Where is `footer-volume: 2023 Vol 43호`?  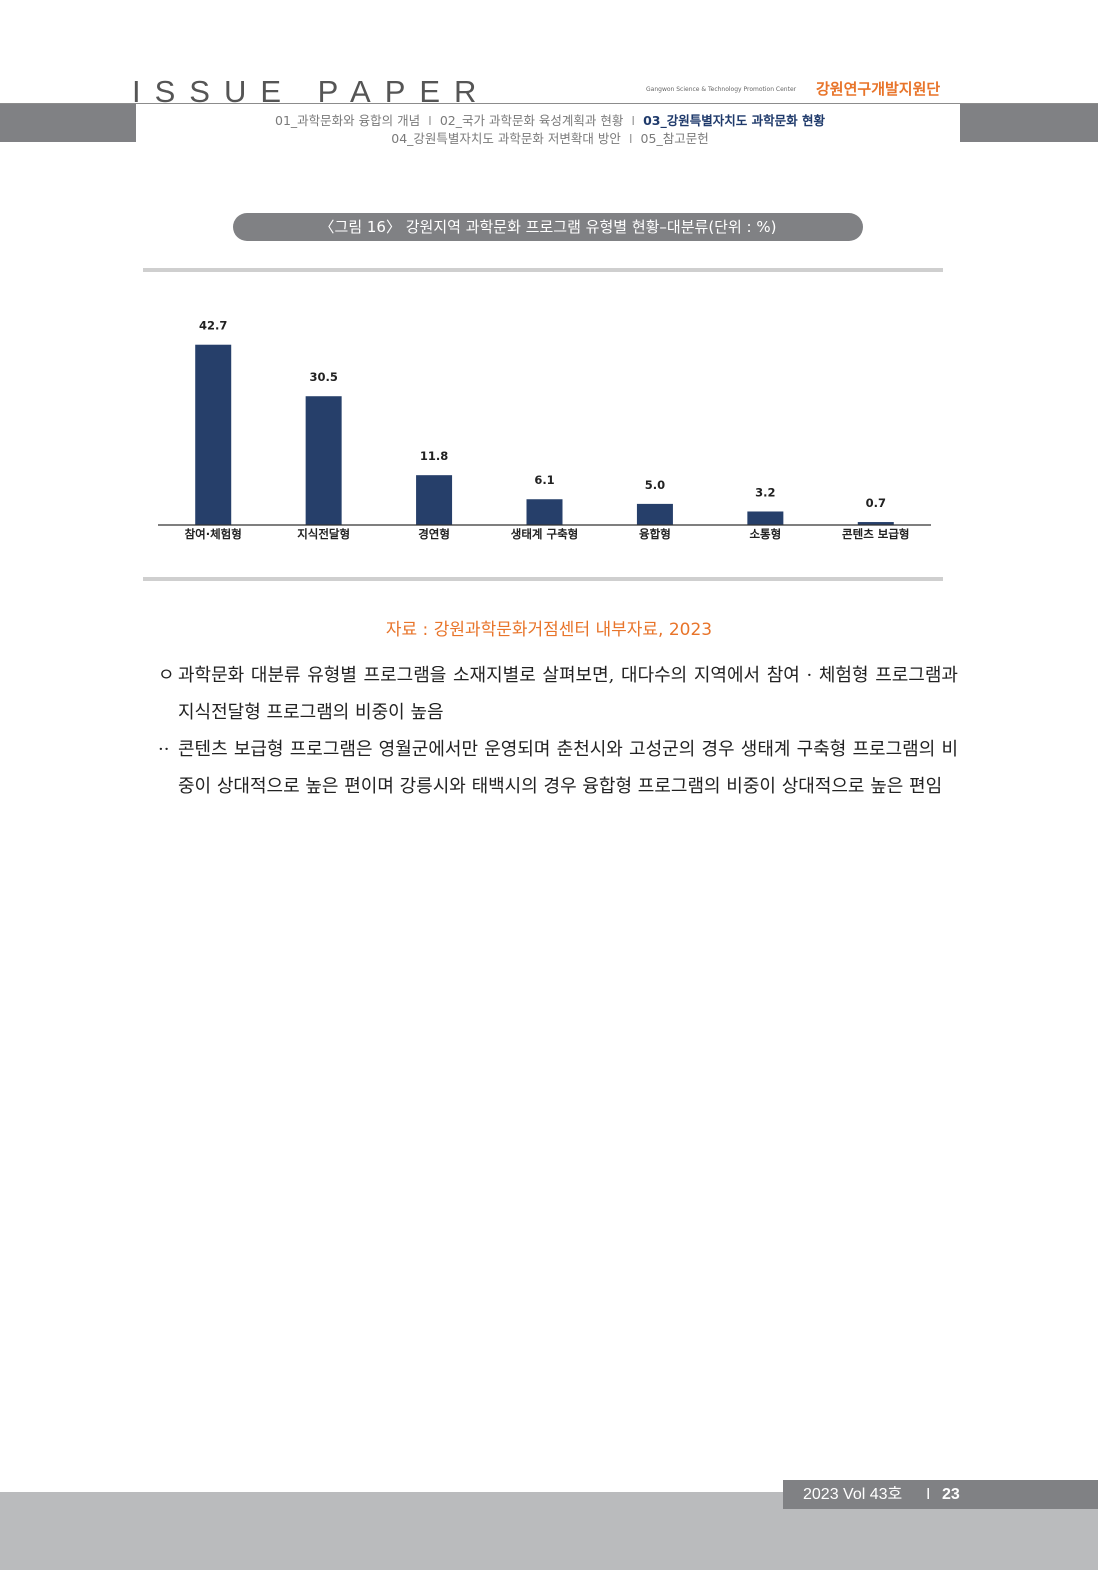 footer-volume: 2023 Vol 43호 is located at coordinates (853, 1494).